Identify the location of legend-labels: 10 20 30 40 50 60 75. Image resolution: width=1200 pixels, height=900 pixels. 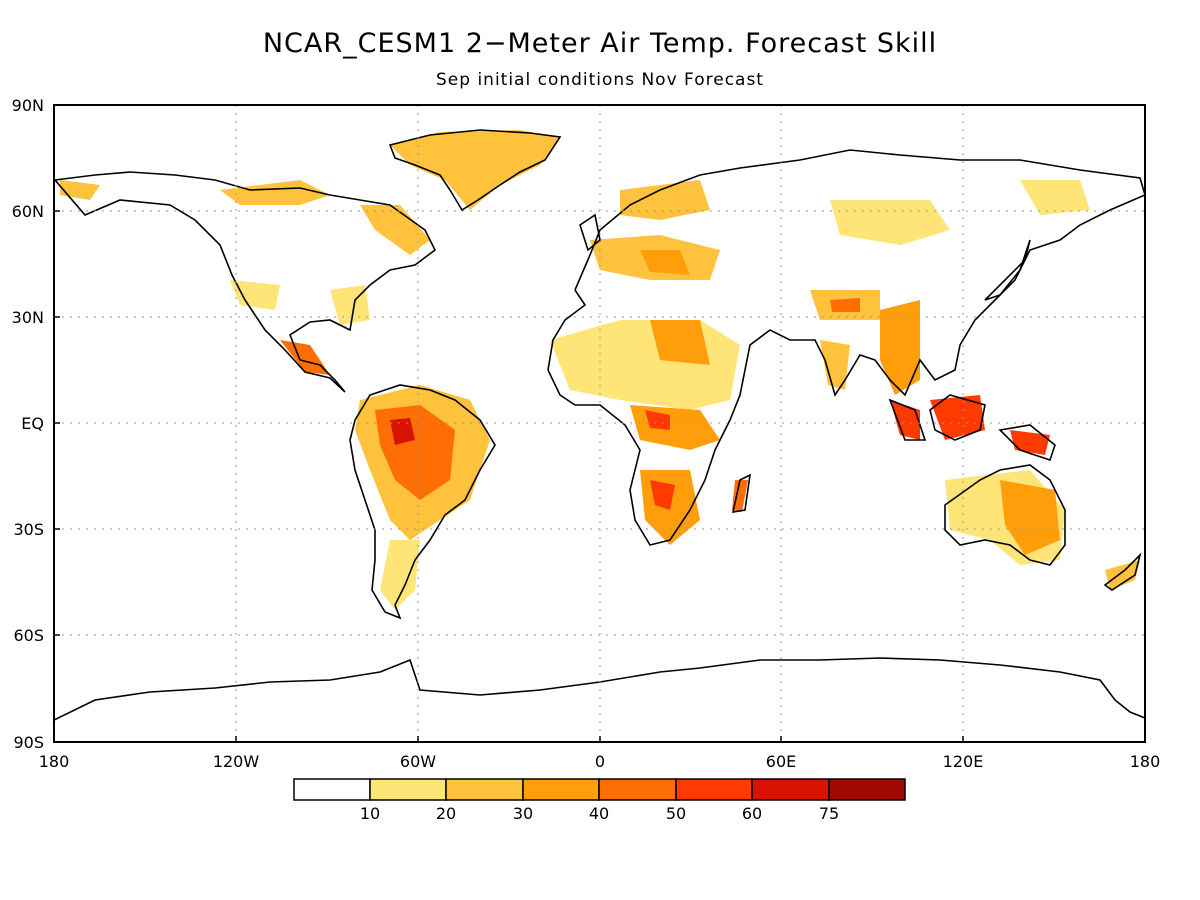
(599, 813).